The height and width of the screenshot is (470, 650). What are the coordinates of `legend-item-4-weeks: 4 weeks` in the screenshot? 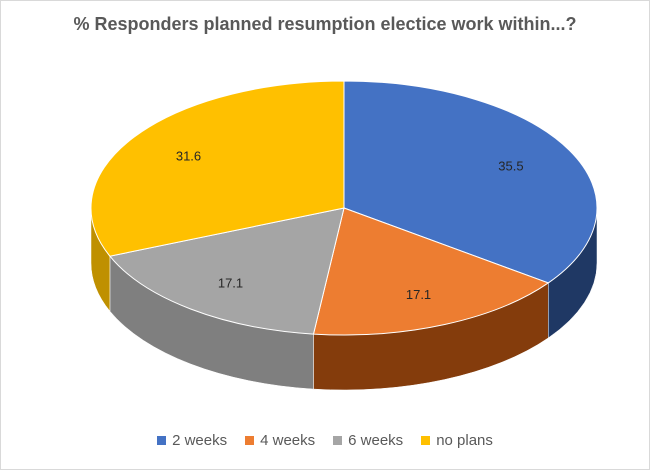 It's located at (280, 440).